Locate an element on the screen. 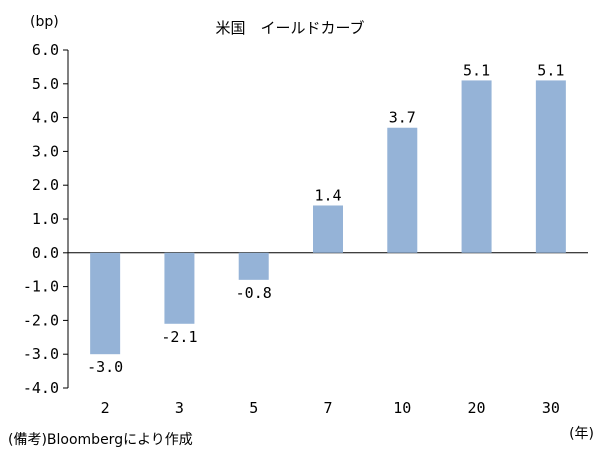 This screenshot has height=462, width=602. y-tick-label: -1.0 is located at coordinates (41, 287).